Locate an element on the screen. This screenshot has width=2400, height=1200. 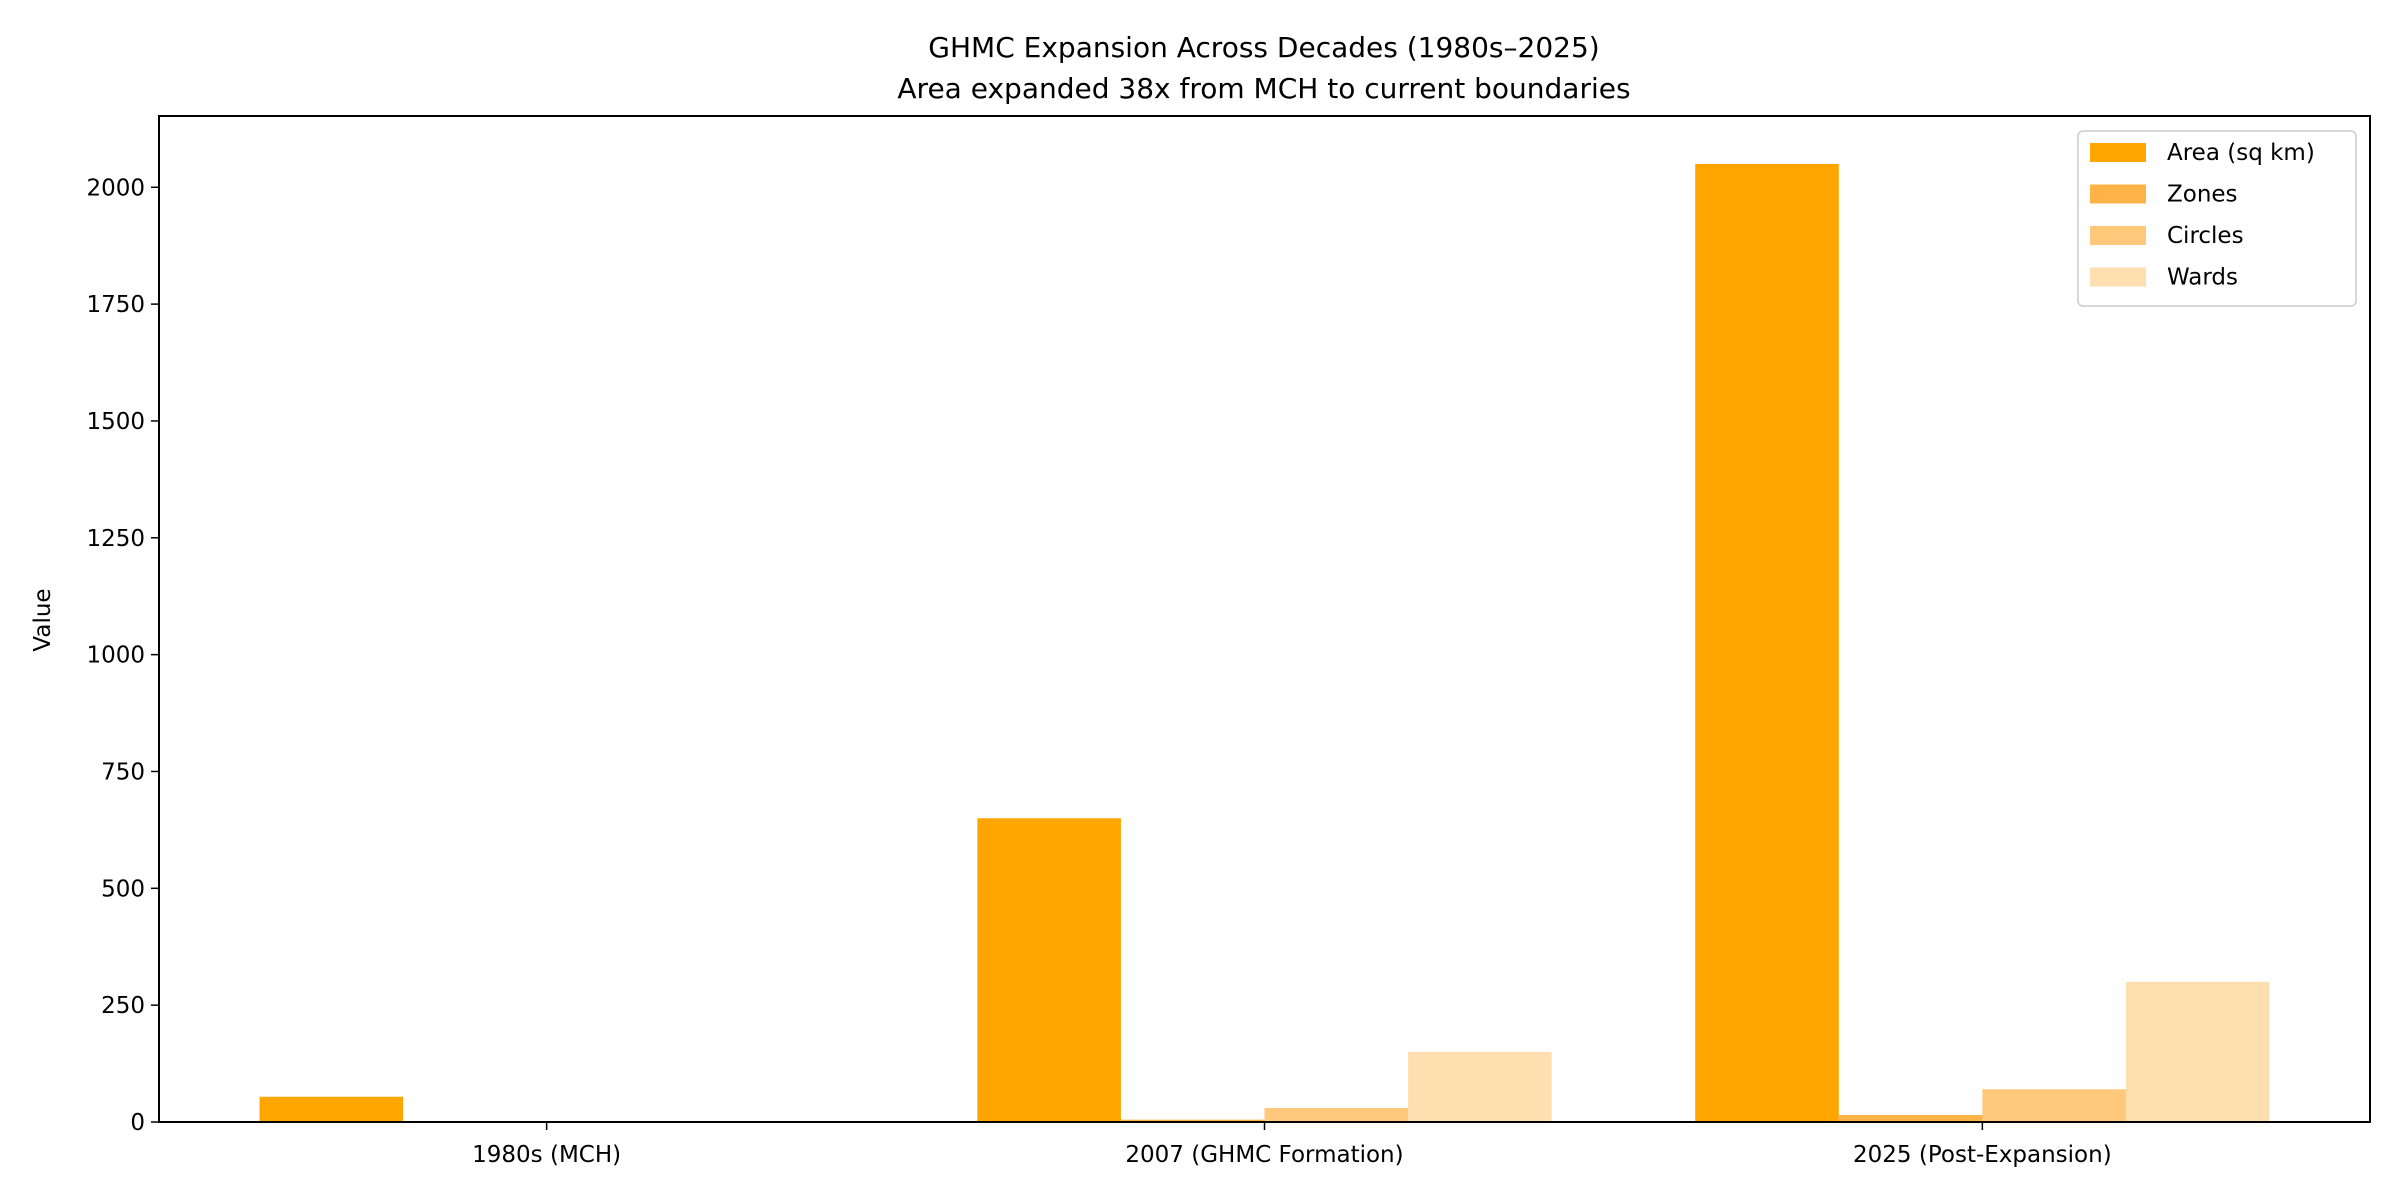
x-tick-label: 2007 (GHMC Formation) is located at coordinates (1264, 1155).